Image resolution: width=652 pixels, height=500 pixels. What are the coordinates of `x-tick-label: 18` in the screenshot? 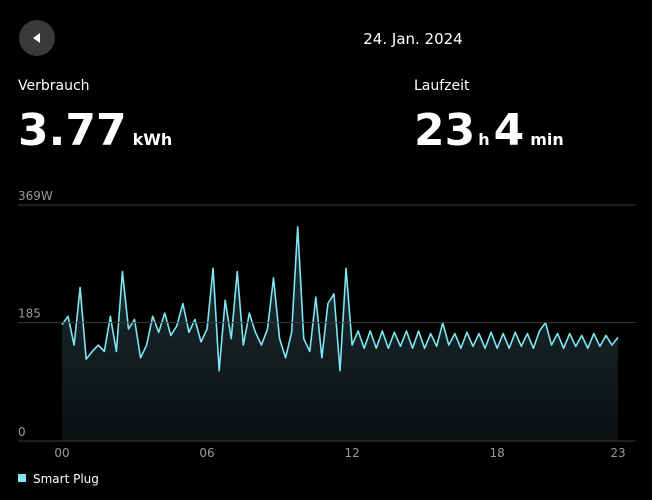 It's located at (496, 453).